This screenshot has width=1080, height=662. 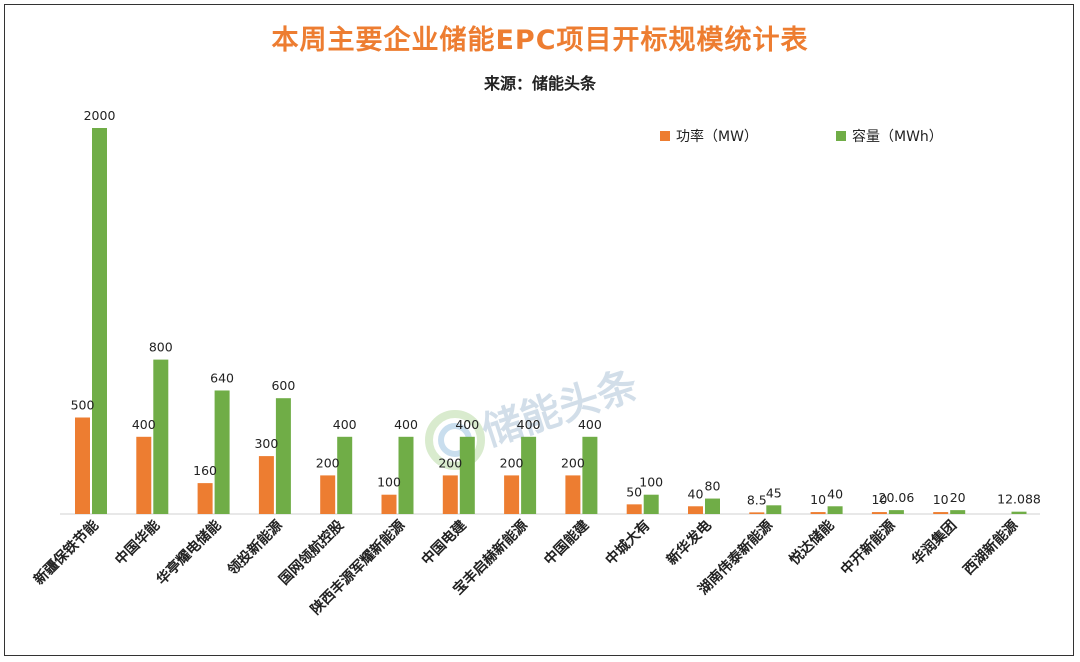 What do you see at coordinates (941, 499) in the screenshot?
I see `data-label-power-14: 10` at bounding box center [941, 499].